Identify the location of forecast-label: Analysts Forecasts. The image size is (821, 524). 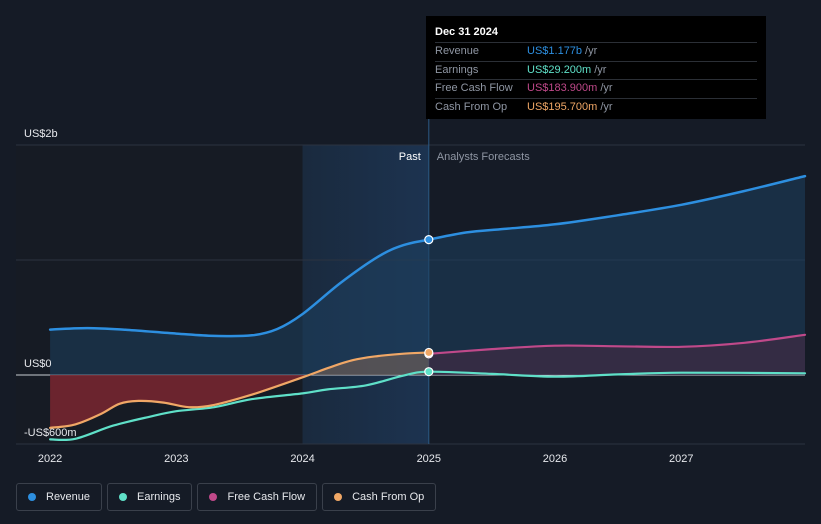
(483, 157).